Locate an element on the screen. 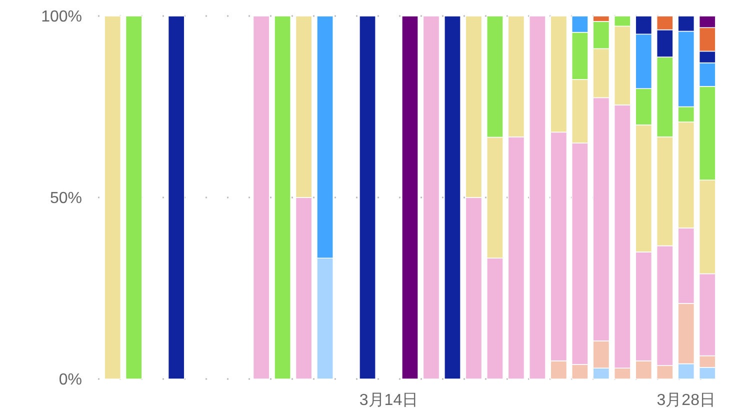  y-tick-label: 0% is located at coordinates (70, 380).